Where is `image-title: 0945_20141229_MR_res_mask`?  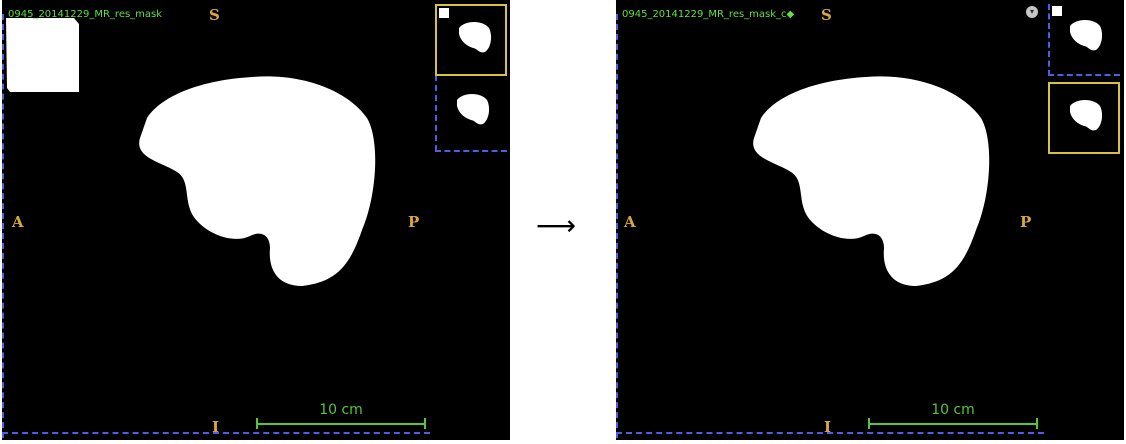
image-title: 0945_20141229_MR_res_mask is located at coordinates (85, 14).